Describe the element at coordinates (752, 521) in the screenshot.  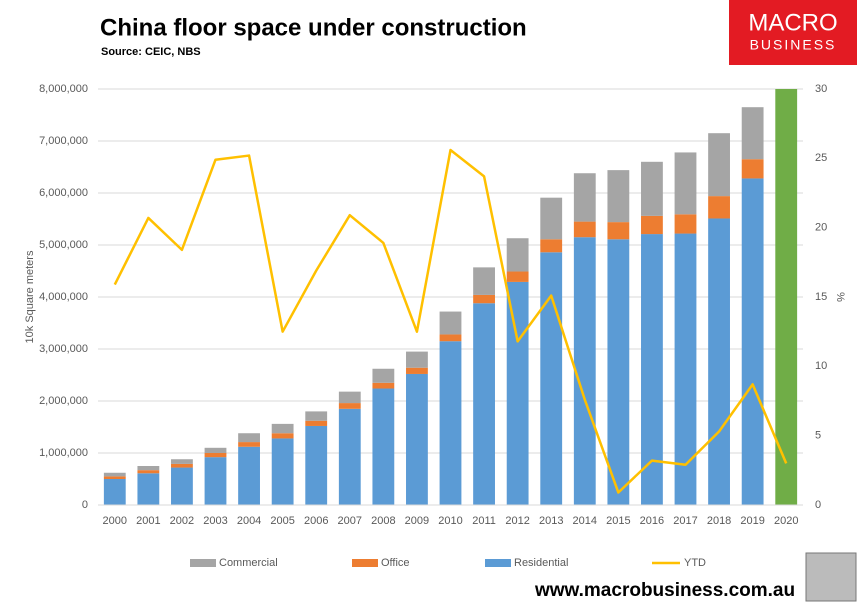
I see `x-tick-label: 2019` at that location.